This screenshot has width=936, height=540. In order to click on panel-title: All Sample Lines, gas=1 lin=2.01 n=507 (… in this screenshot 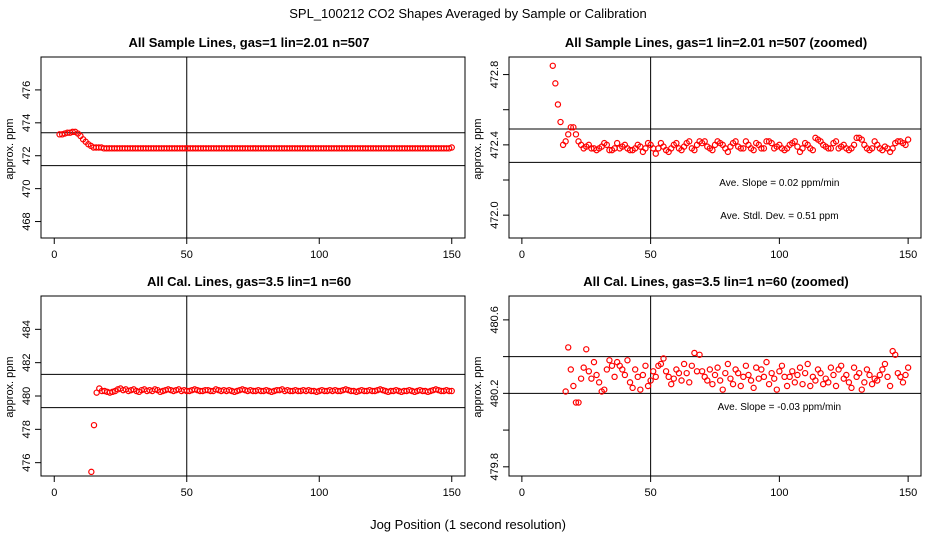, I will do `click(716, 42)`.